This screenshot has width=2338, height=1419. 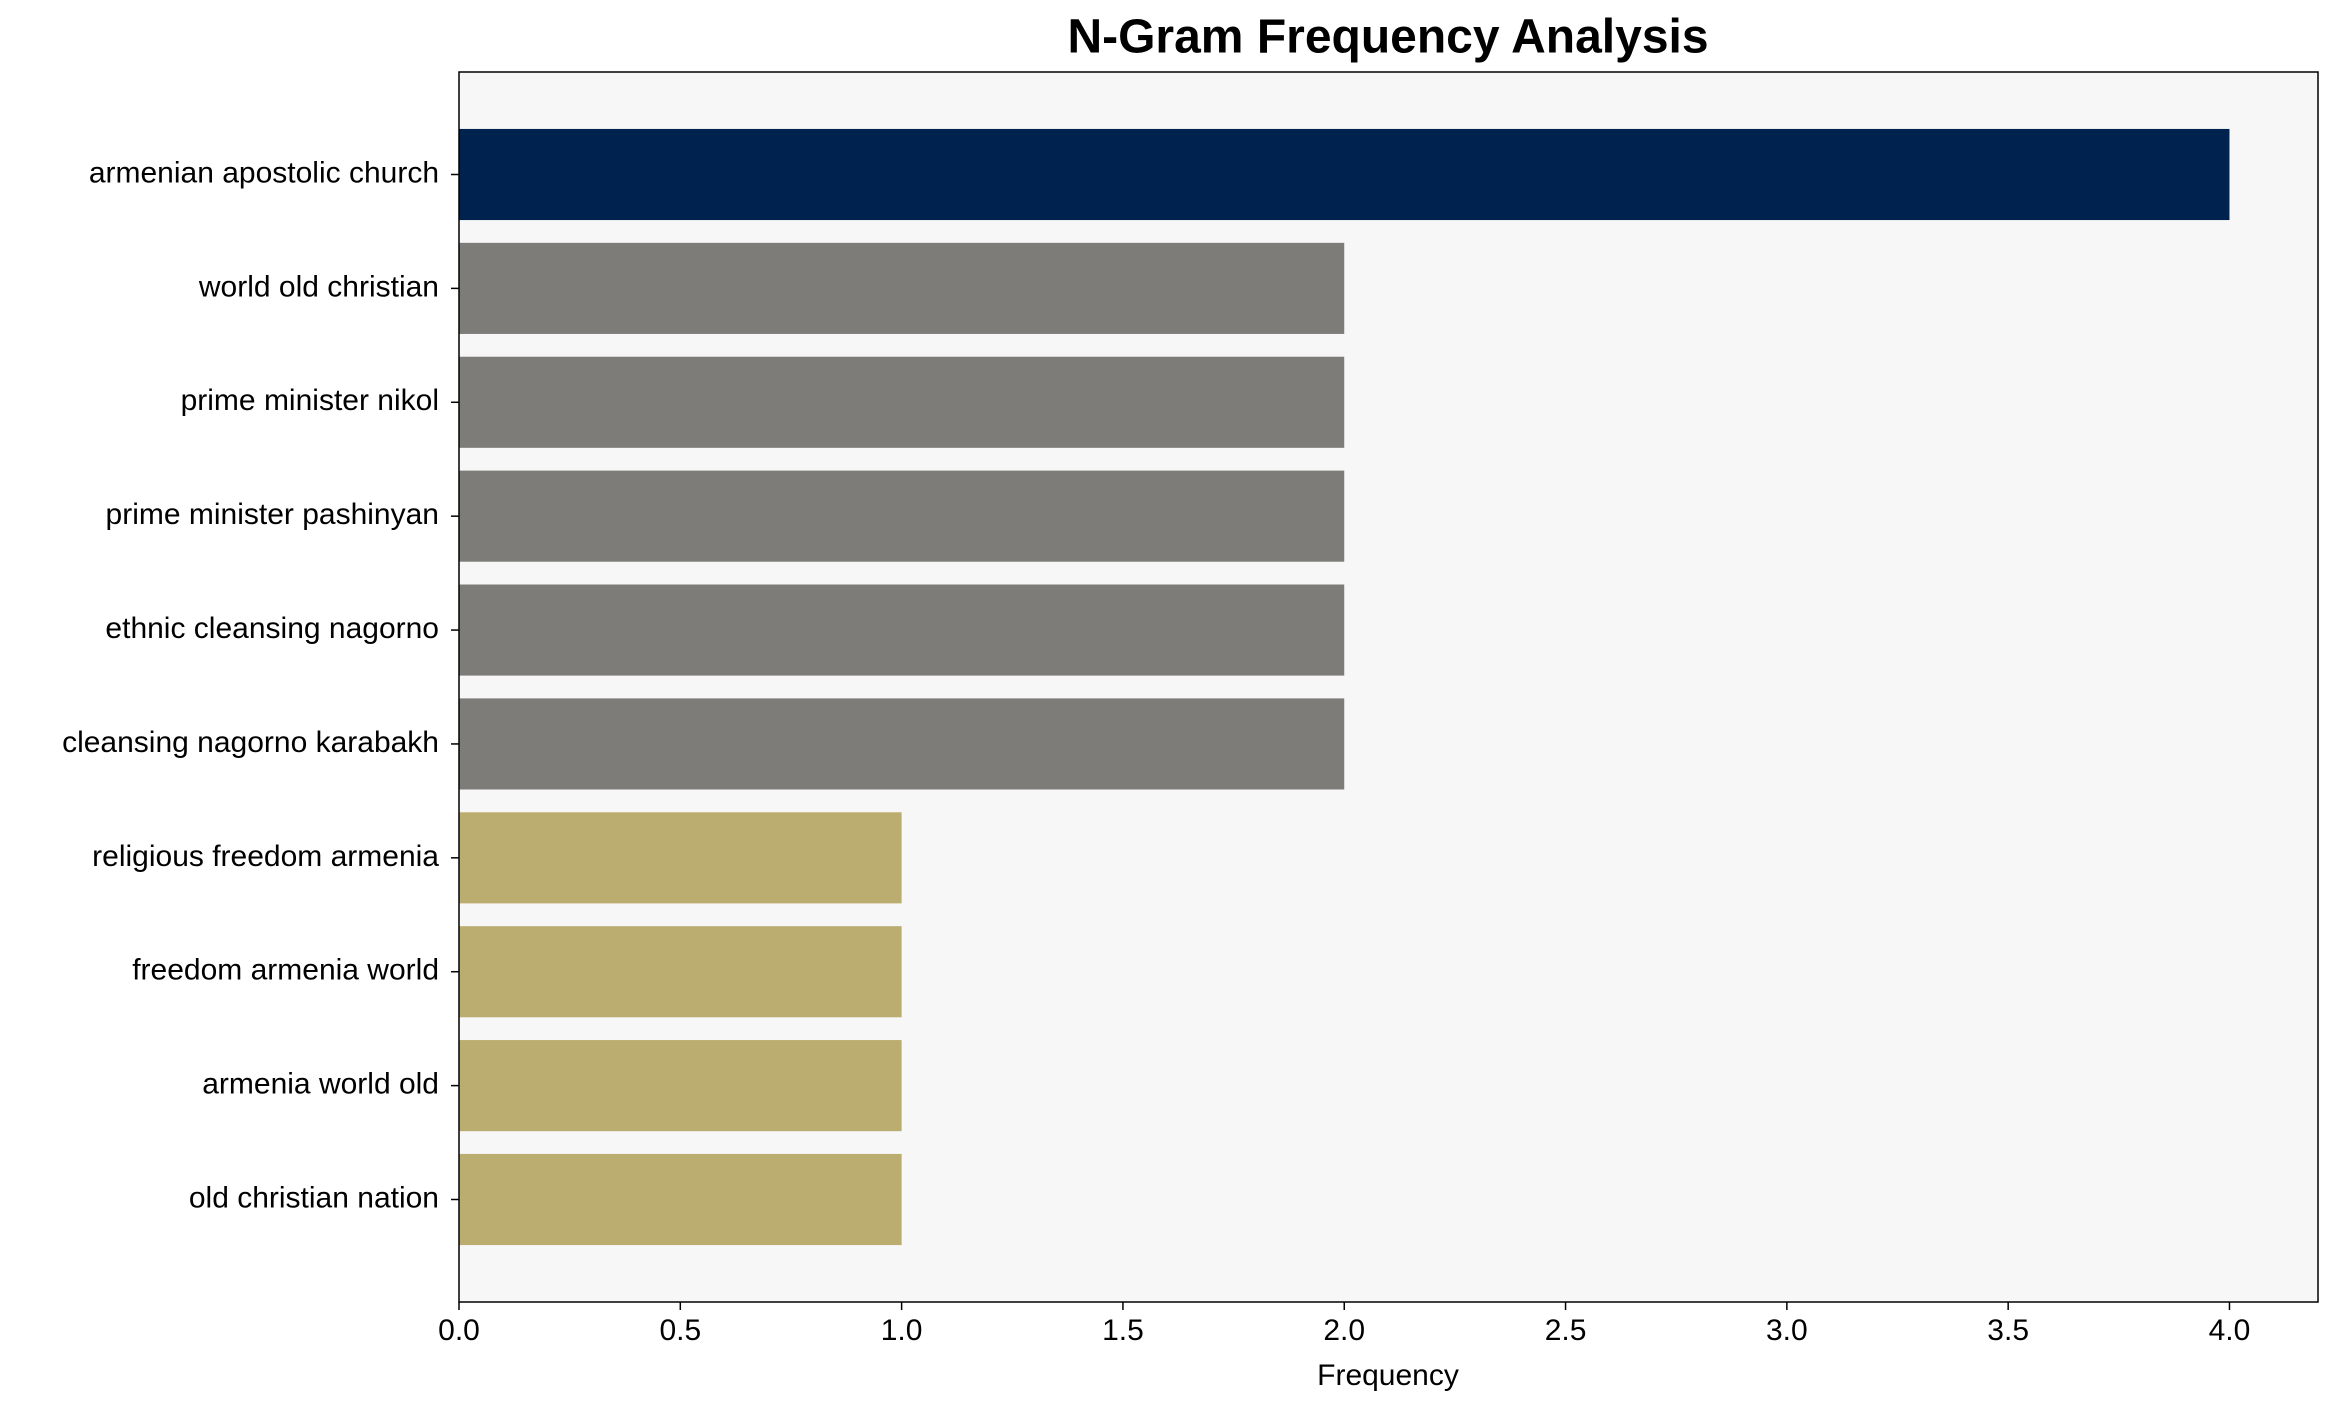 I want to click on x-tick-label: 4.0, so click(x=2230, y=1330).